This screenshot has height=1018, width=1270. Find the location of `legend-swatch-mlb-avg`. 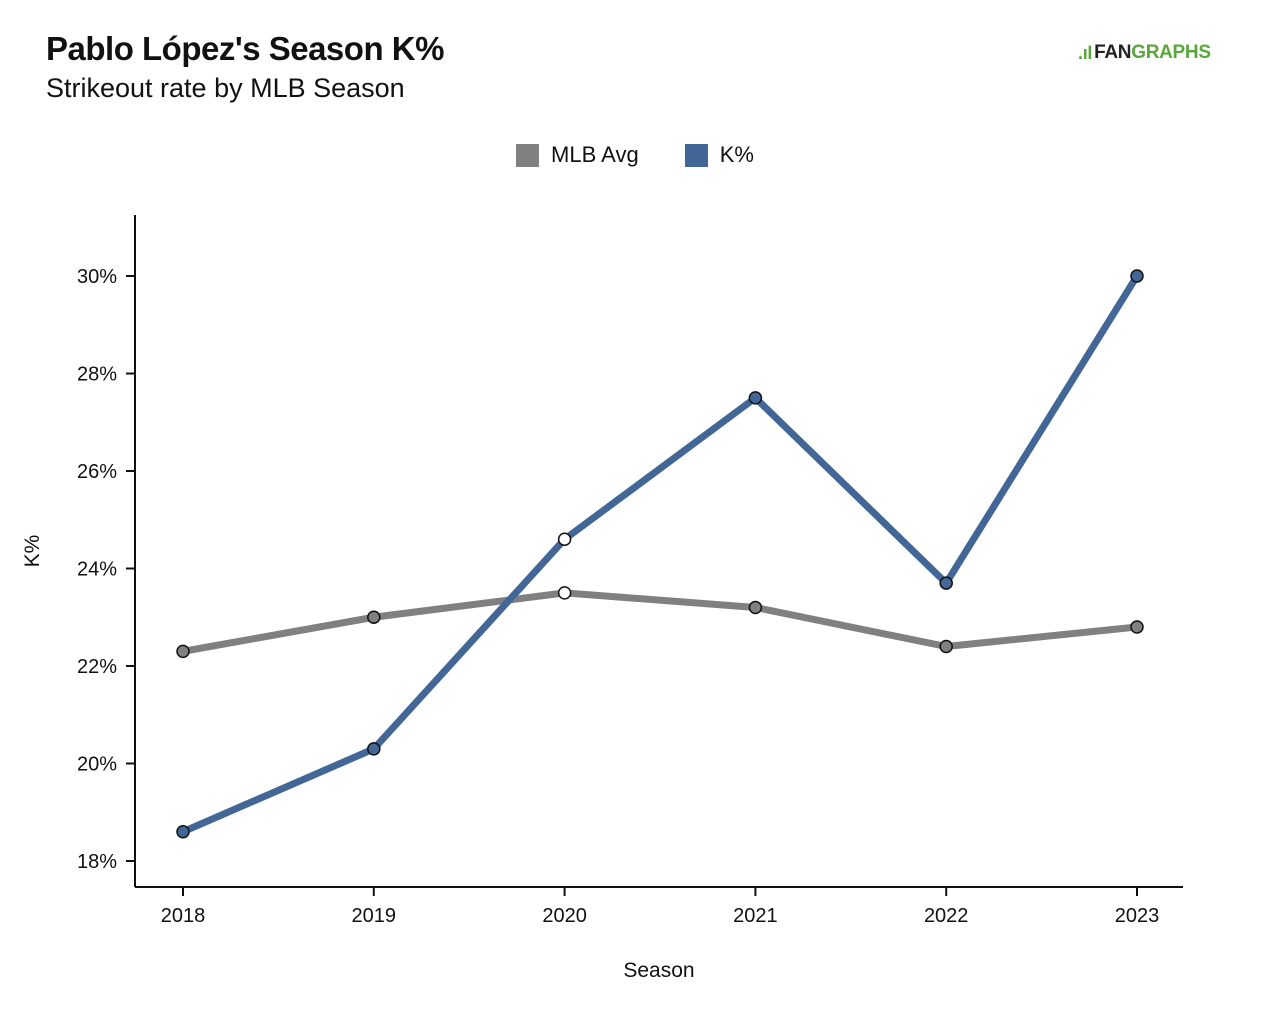

legend-swatch-mlb-avg is located at coordinates (528, 155).